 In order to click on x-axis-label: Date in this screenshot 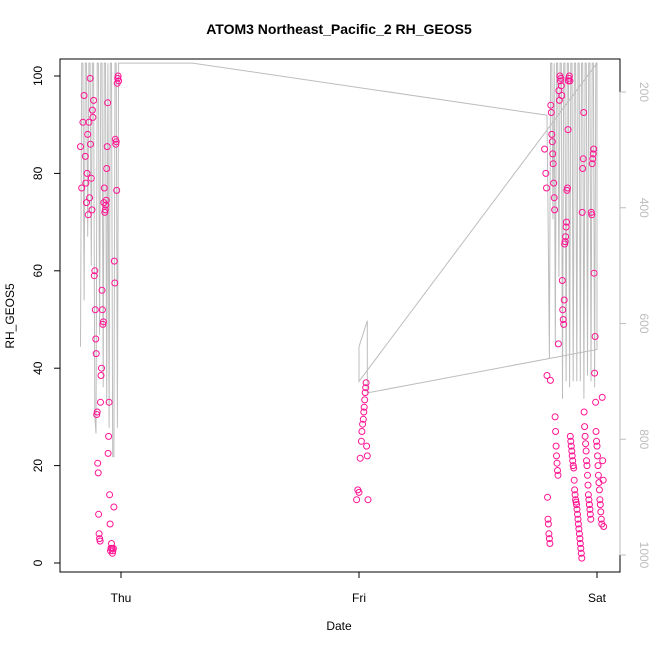, I will do `click(339, 626)`.